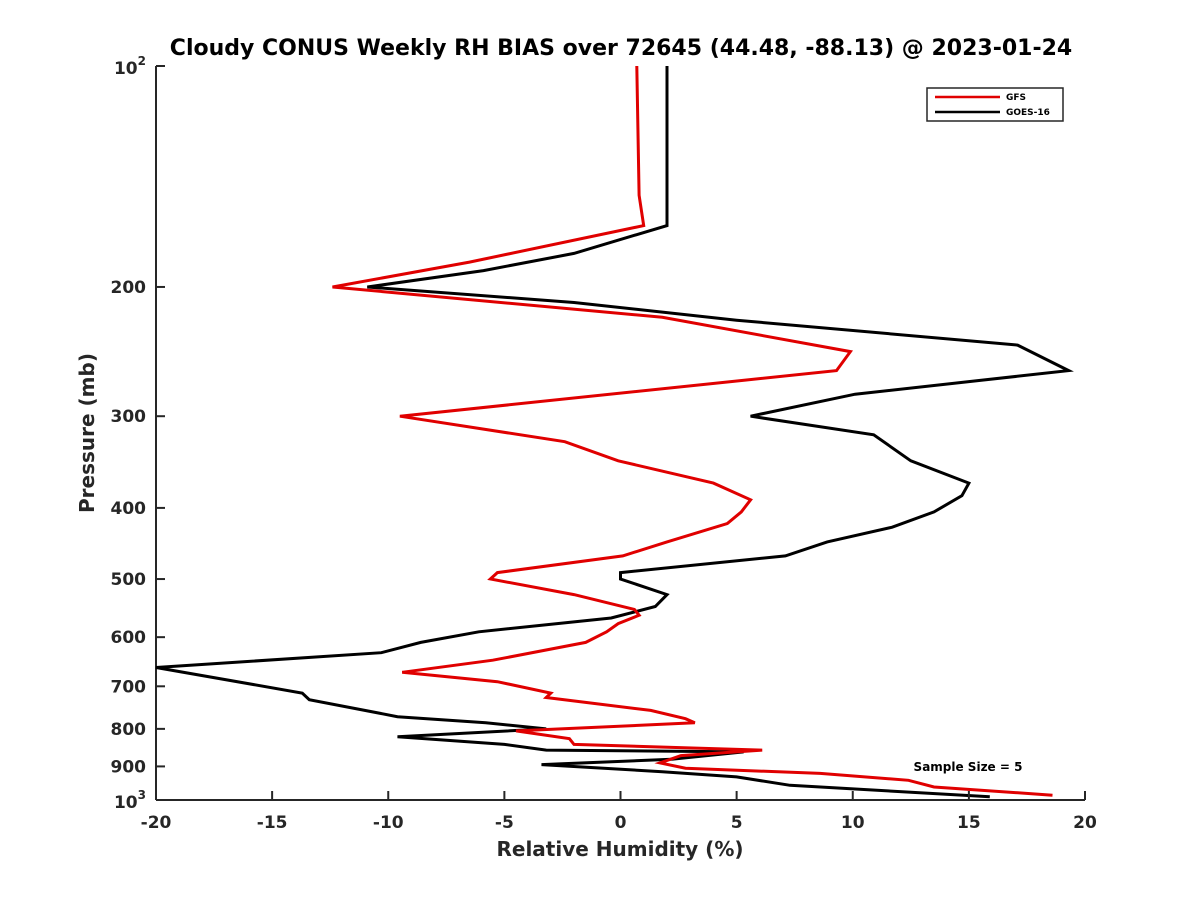 The height and width of the screenshot is (900, 1200). What do you see at coordinates (853, 823) in the screenshot?
I see `x-tick-label: 10` at bounding box center [853, 823].